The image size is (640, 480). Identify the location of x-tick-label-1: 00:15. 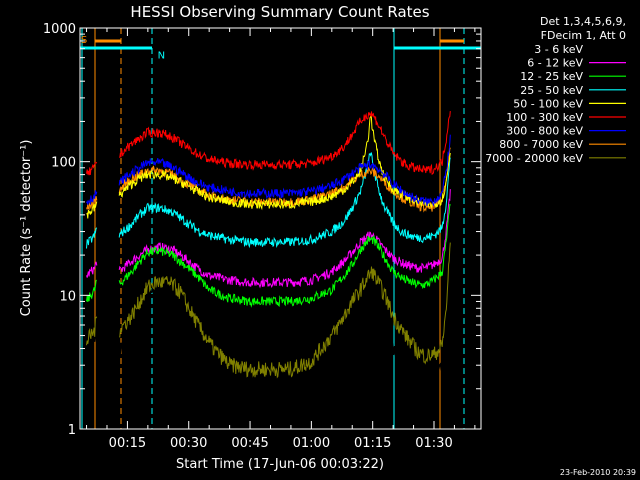
(127, 443).